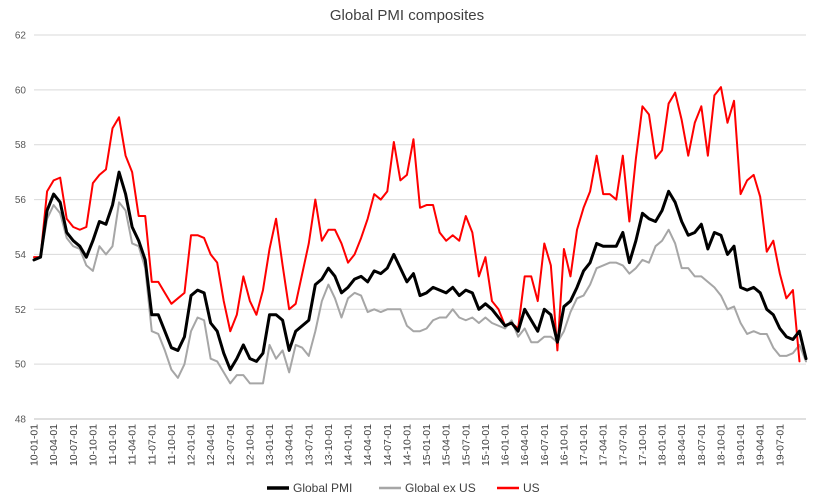  I want to click on legend-label: Global PMI, so click(322, 488).